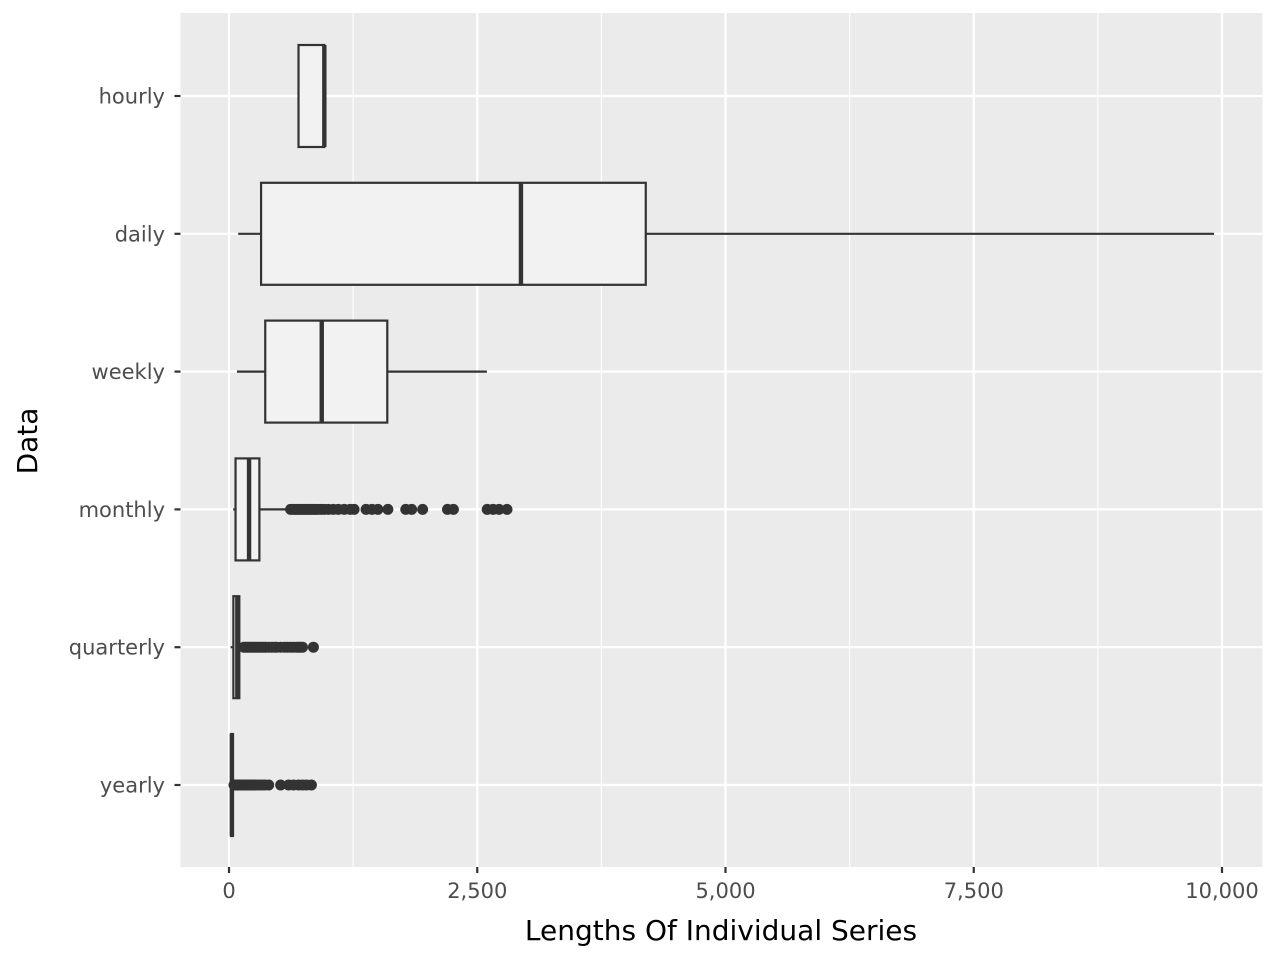  I want to click on box-daily, so click(726, 233).